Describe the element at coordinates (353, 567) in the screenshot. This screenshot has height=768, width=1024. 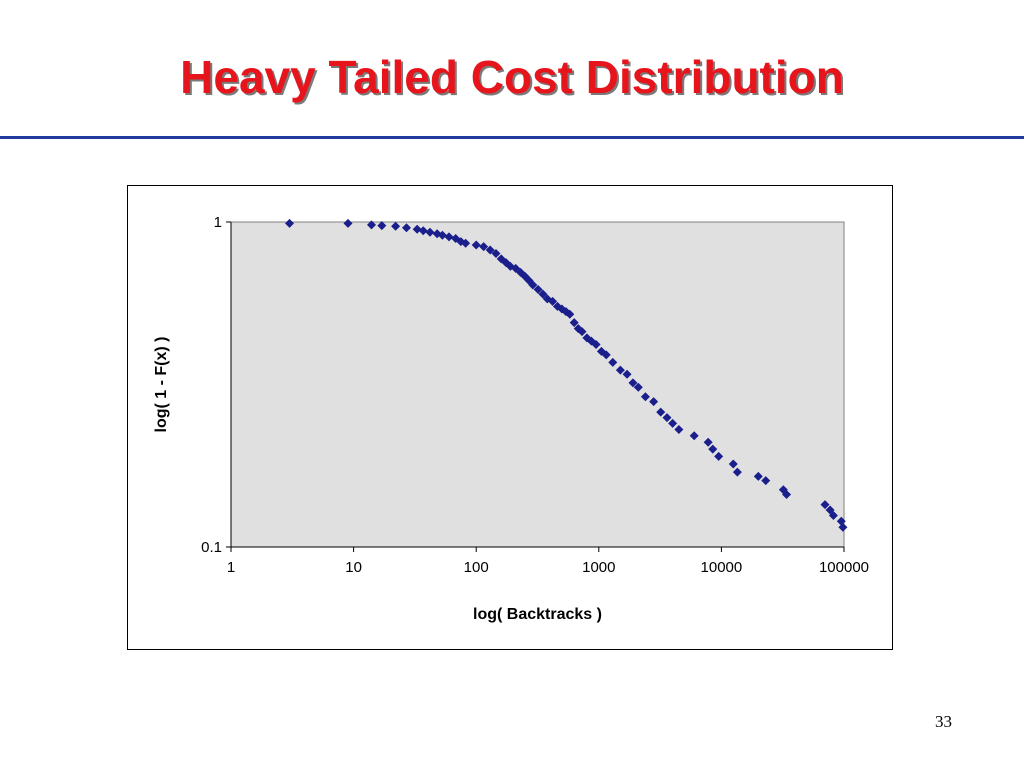
I see `x-tick-label: 10` at that location.